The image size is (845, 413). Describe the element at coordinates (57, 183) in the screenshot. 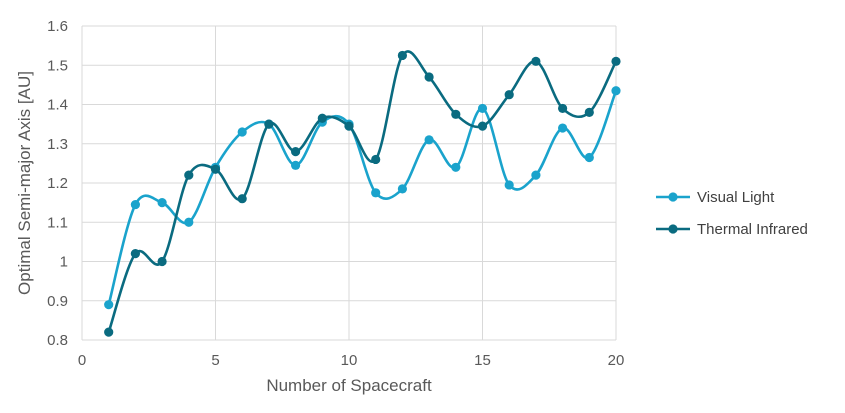

I see `y-tick-label: 1.2` at that location.